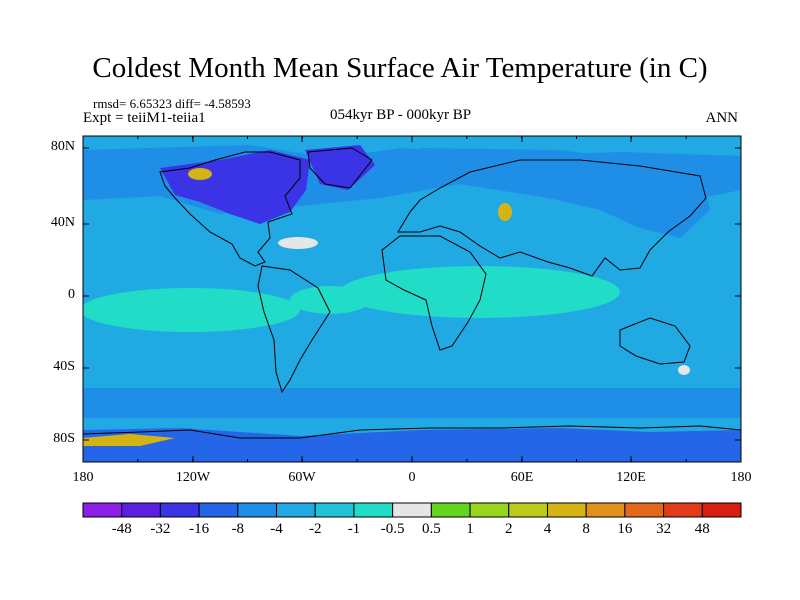 The width and height of the screenshot is (800, 600). Describe the element at coordinates (64, 438) in the screenshot. I see `lat-label: 80S` at that location.